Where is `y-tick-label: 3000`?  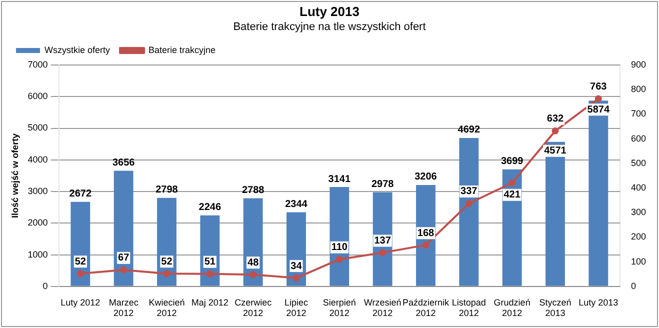
y-tick-label: 3000 is located at coordinates (38, 191).